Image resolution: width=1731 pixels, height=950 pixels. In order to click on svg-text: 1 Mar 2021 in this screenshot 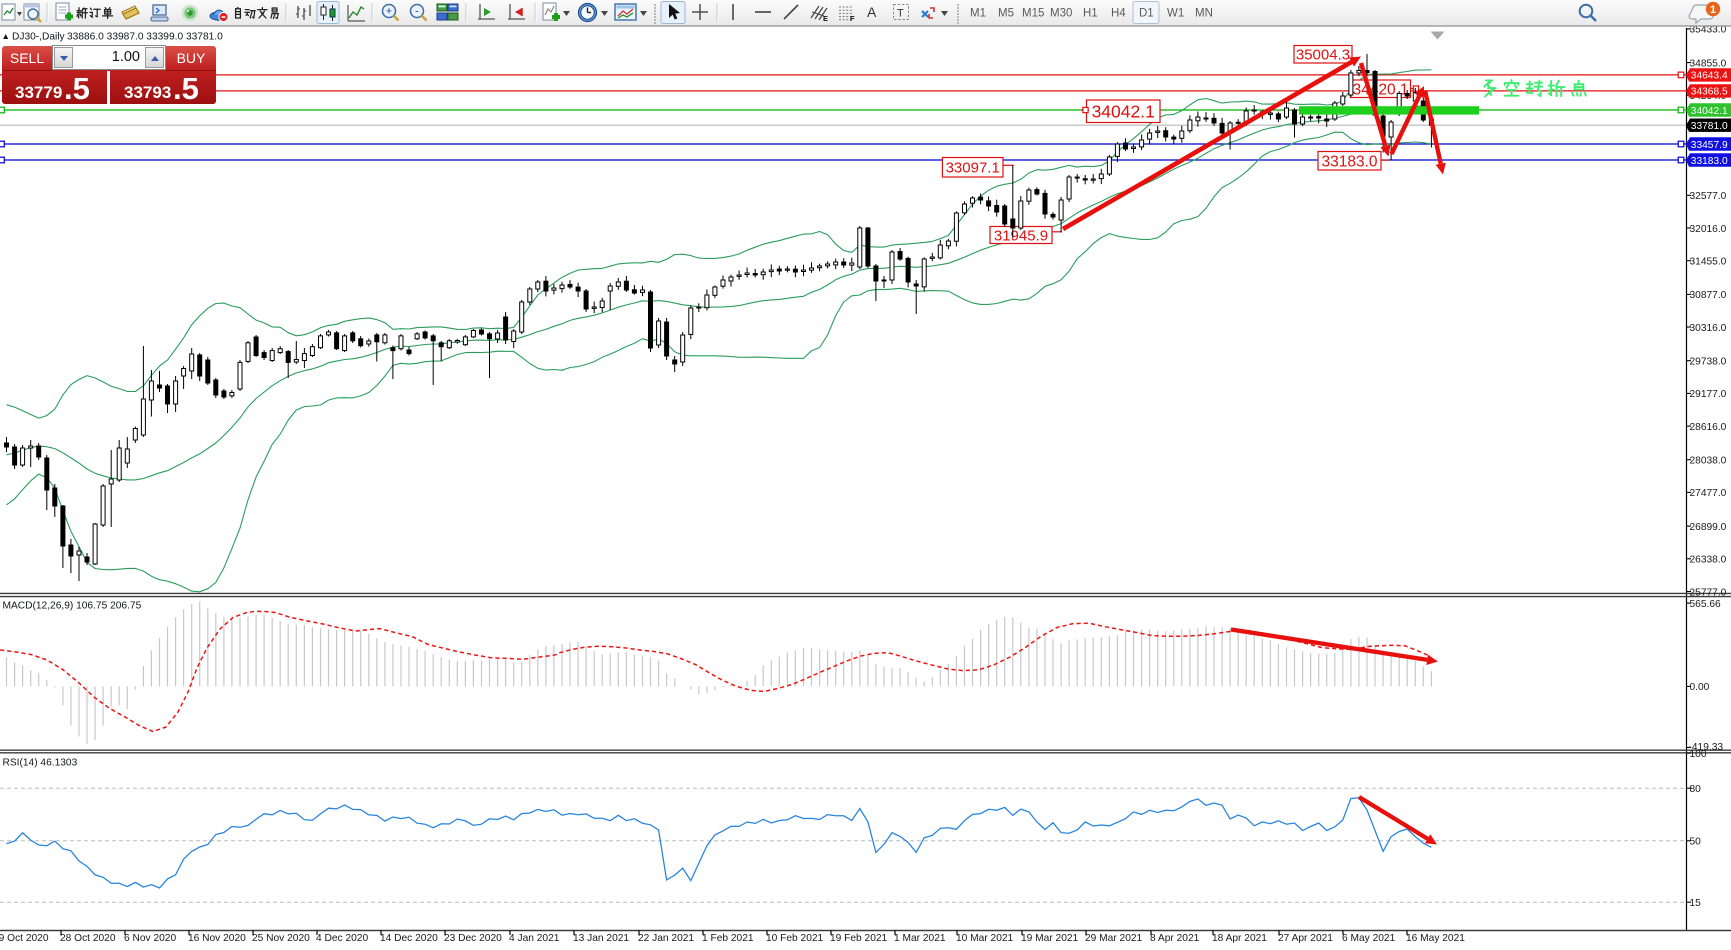, I will do `click(920, 938)`.